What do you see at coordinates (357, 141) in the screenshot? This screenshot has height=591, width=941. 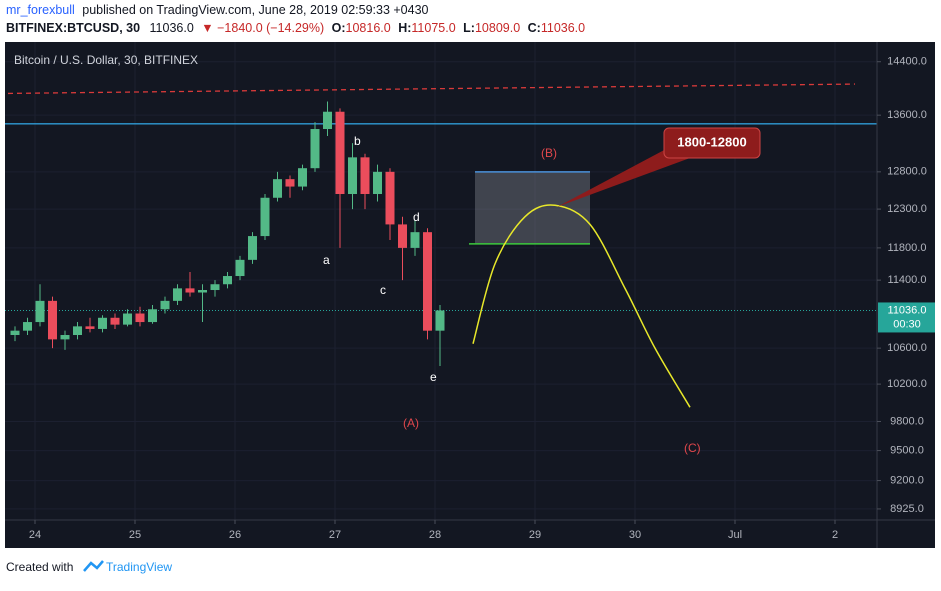 I see `wave-label: b` at bounding box center [357, 141].